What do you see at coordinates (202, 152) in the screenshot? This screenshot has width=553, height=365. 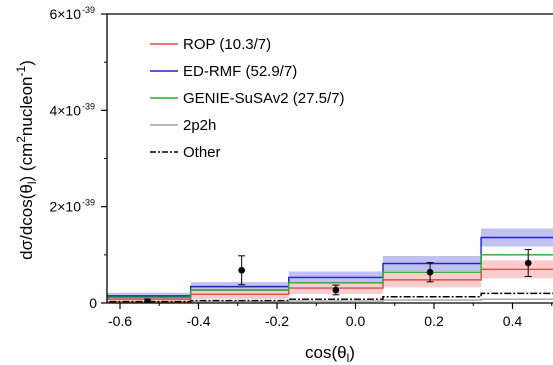 I see `legend-label-4: Other` at bounding box center [202, 152].